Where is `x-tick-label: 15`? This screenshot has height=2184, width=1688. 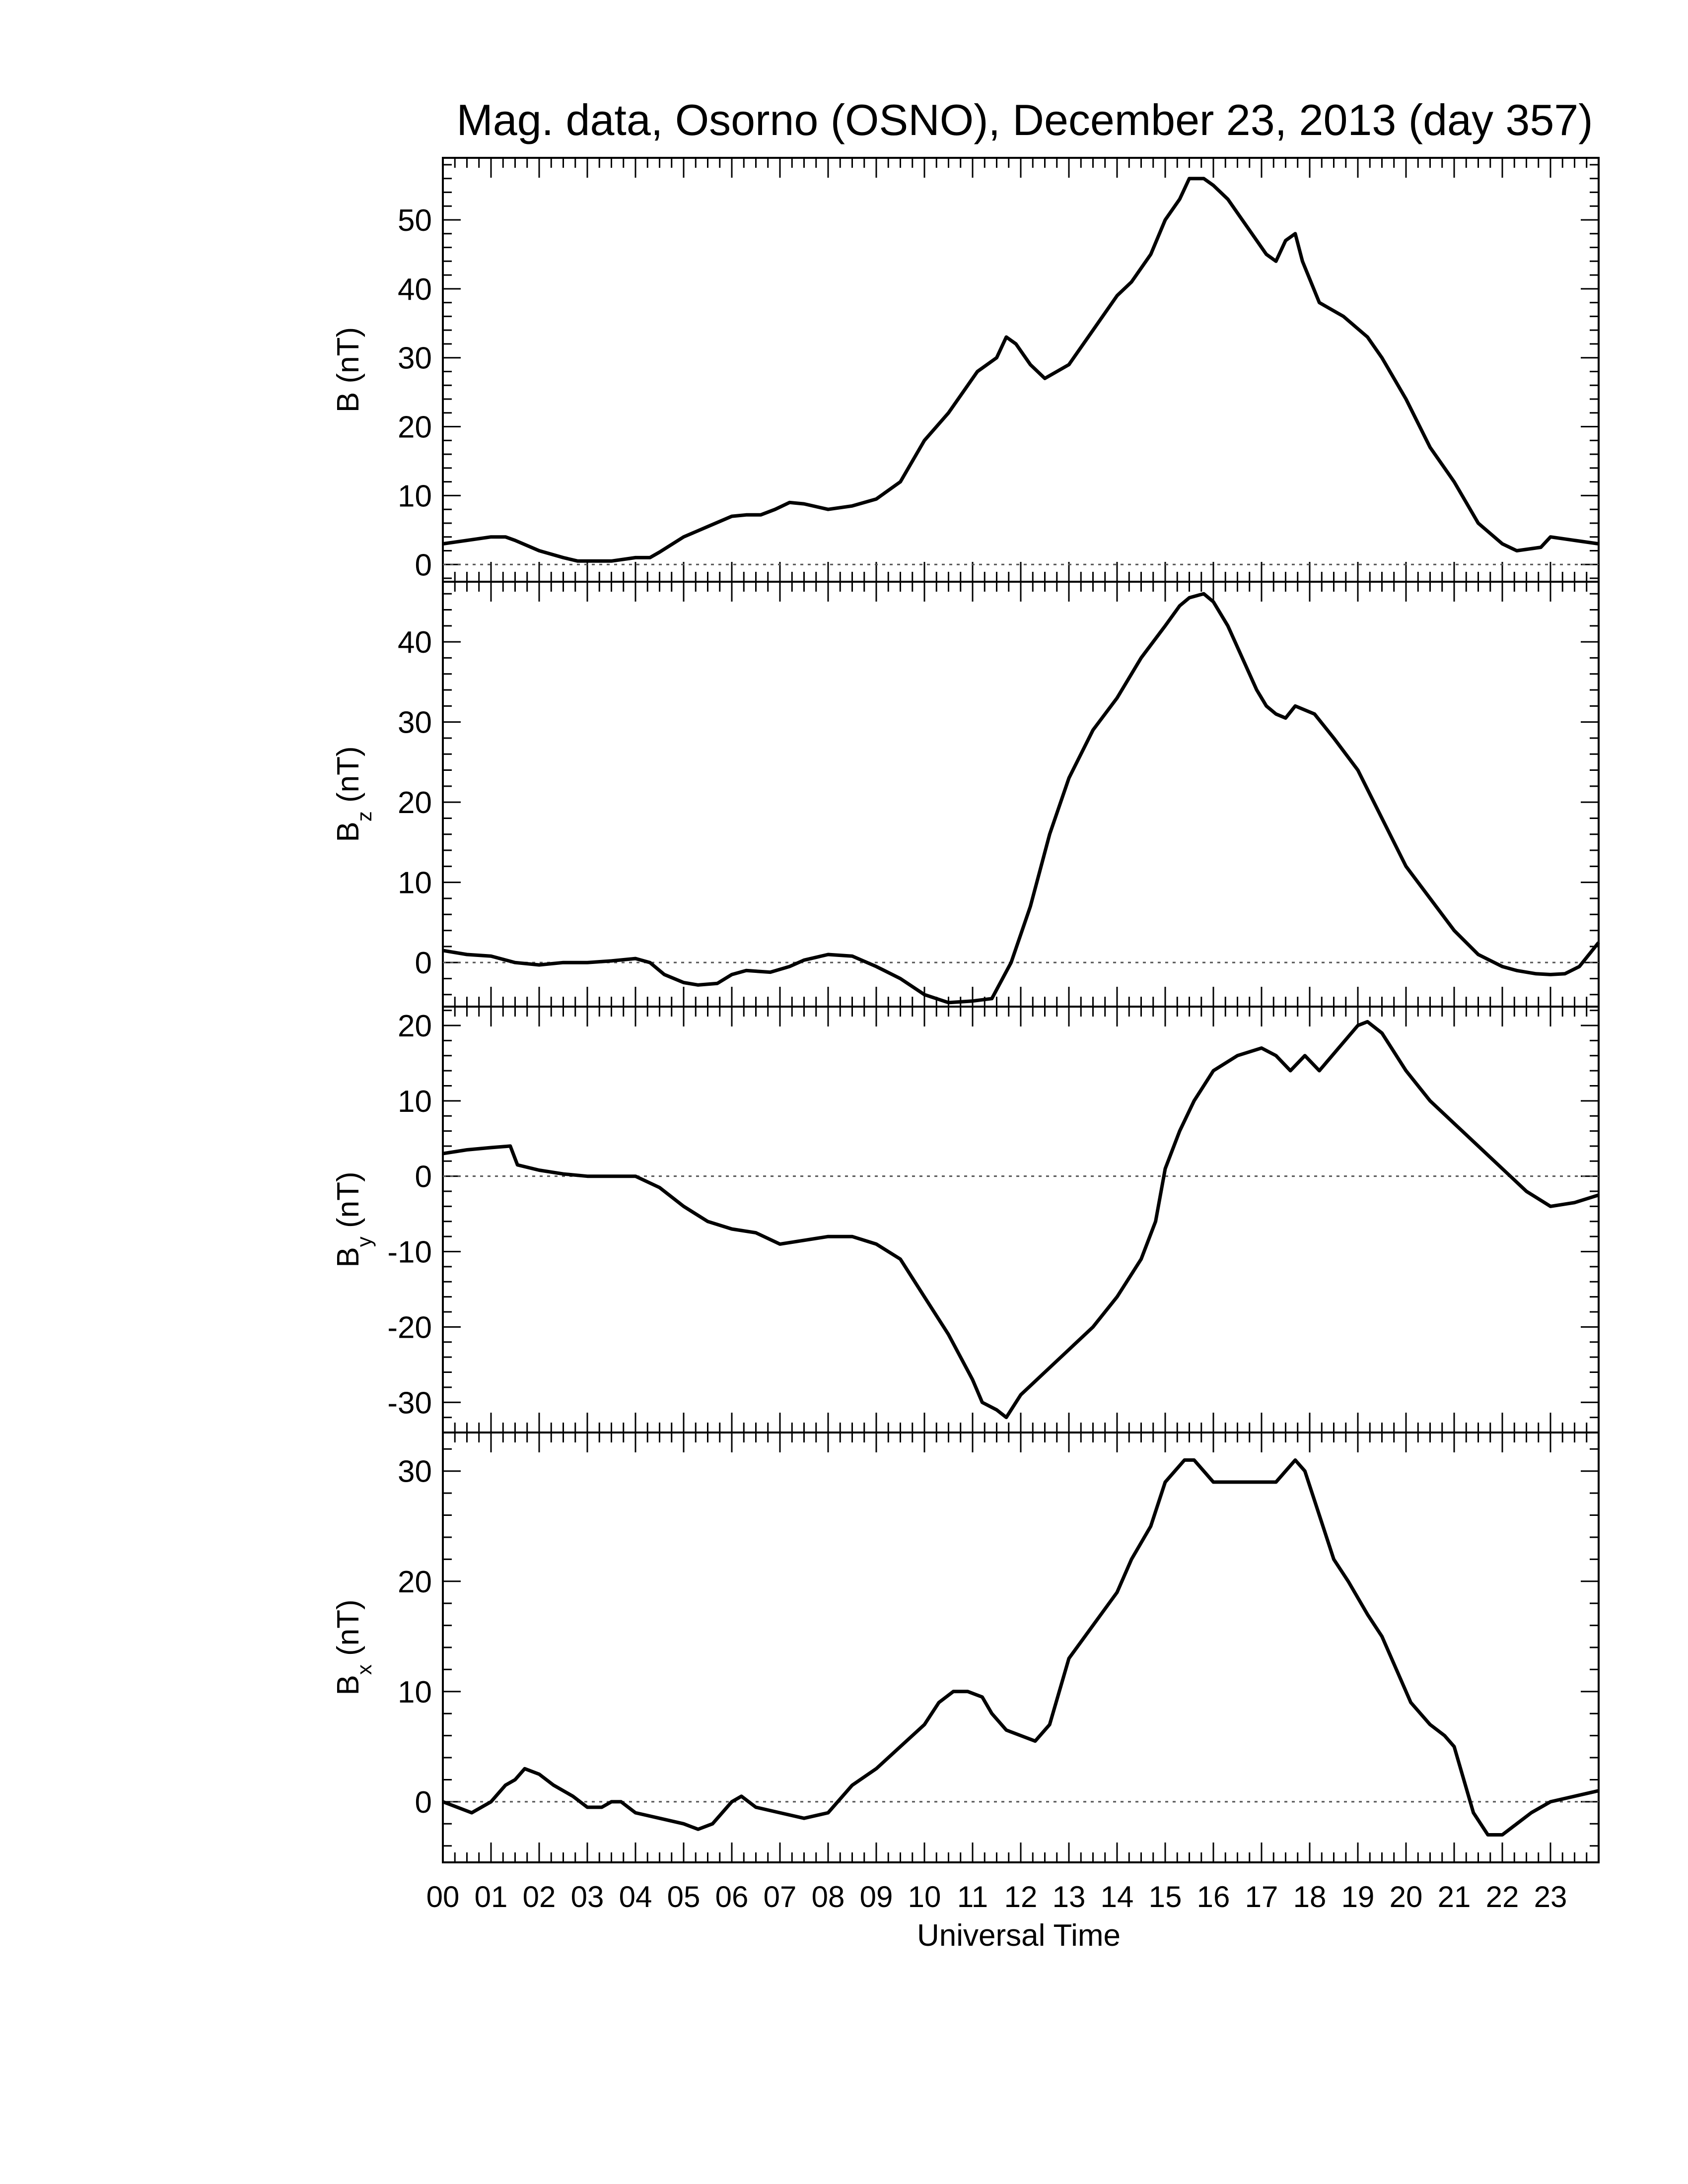
x-tick-label: 15 is located at coordinates (1165, 1896).